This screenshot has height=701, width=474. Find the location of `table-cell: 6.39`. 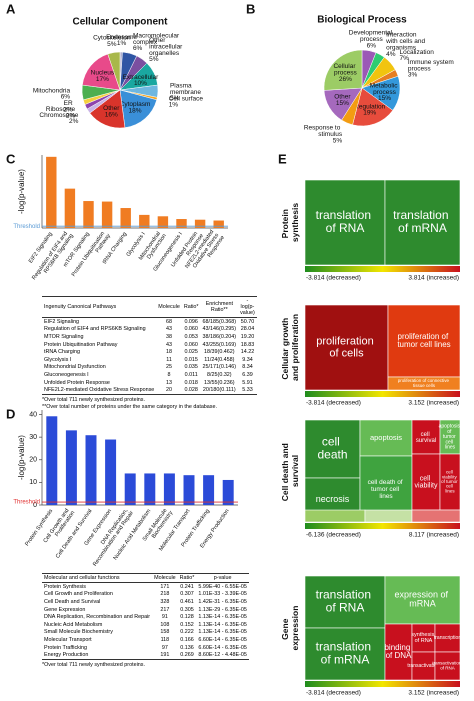

table-cell: 6.39 is located at coordinates (247, 374).